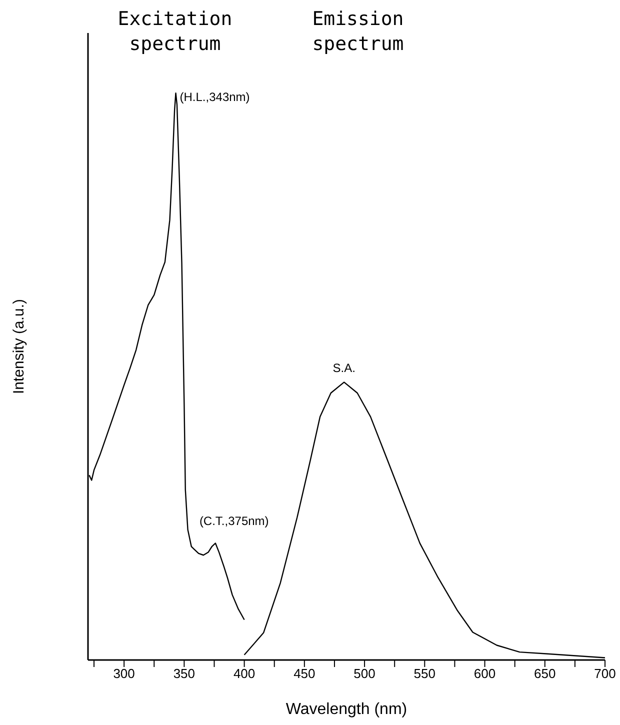  What do you see at coordinates (545, 674) in the screenshot?
I see `x-tick-label: 650` at bounding box center [545, 674].